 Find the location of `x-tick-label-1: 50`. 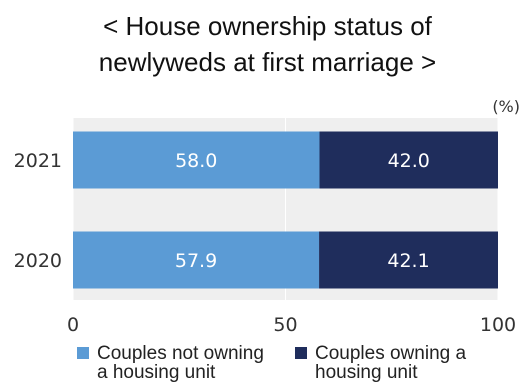

x-tick-label-1: 50 is located at coordinates (285, 325).